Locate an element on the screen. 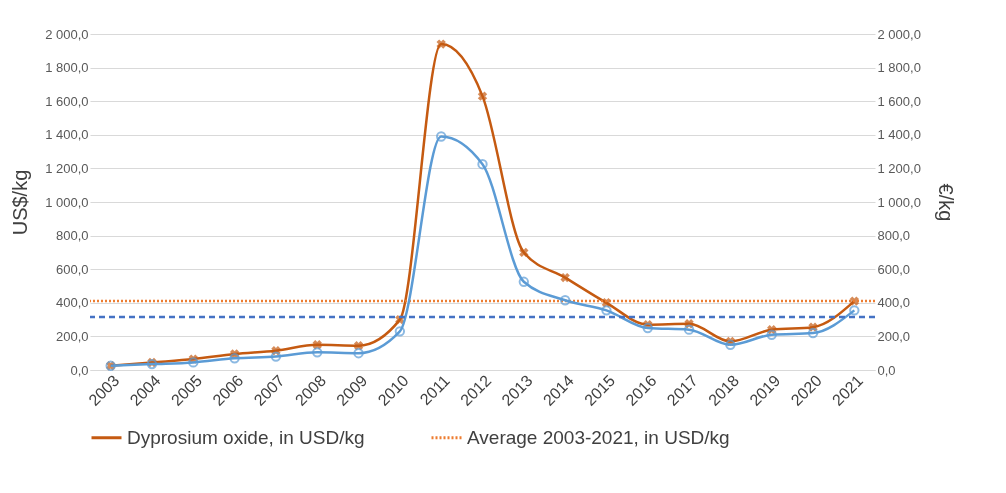 The height and width of the screenshot is (493, 1006). y2-tick-label: 800,0 is located at coordinates (894, 236).